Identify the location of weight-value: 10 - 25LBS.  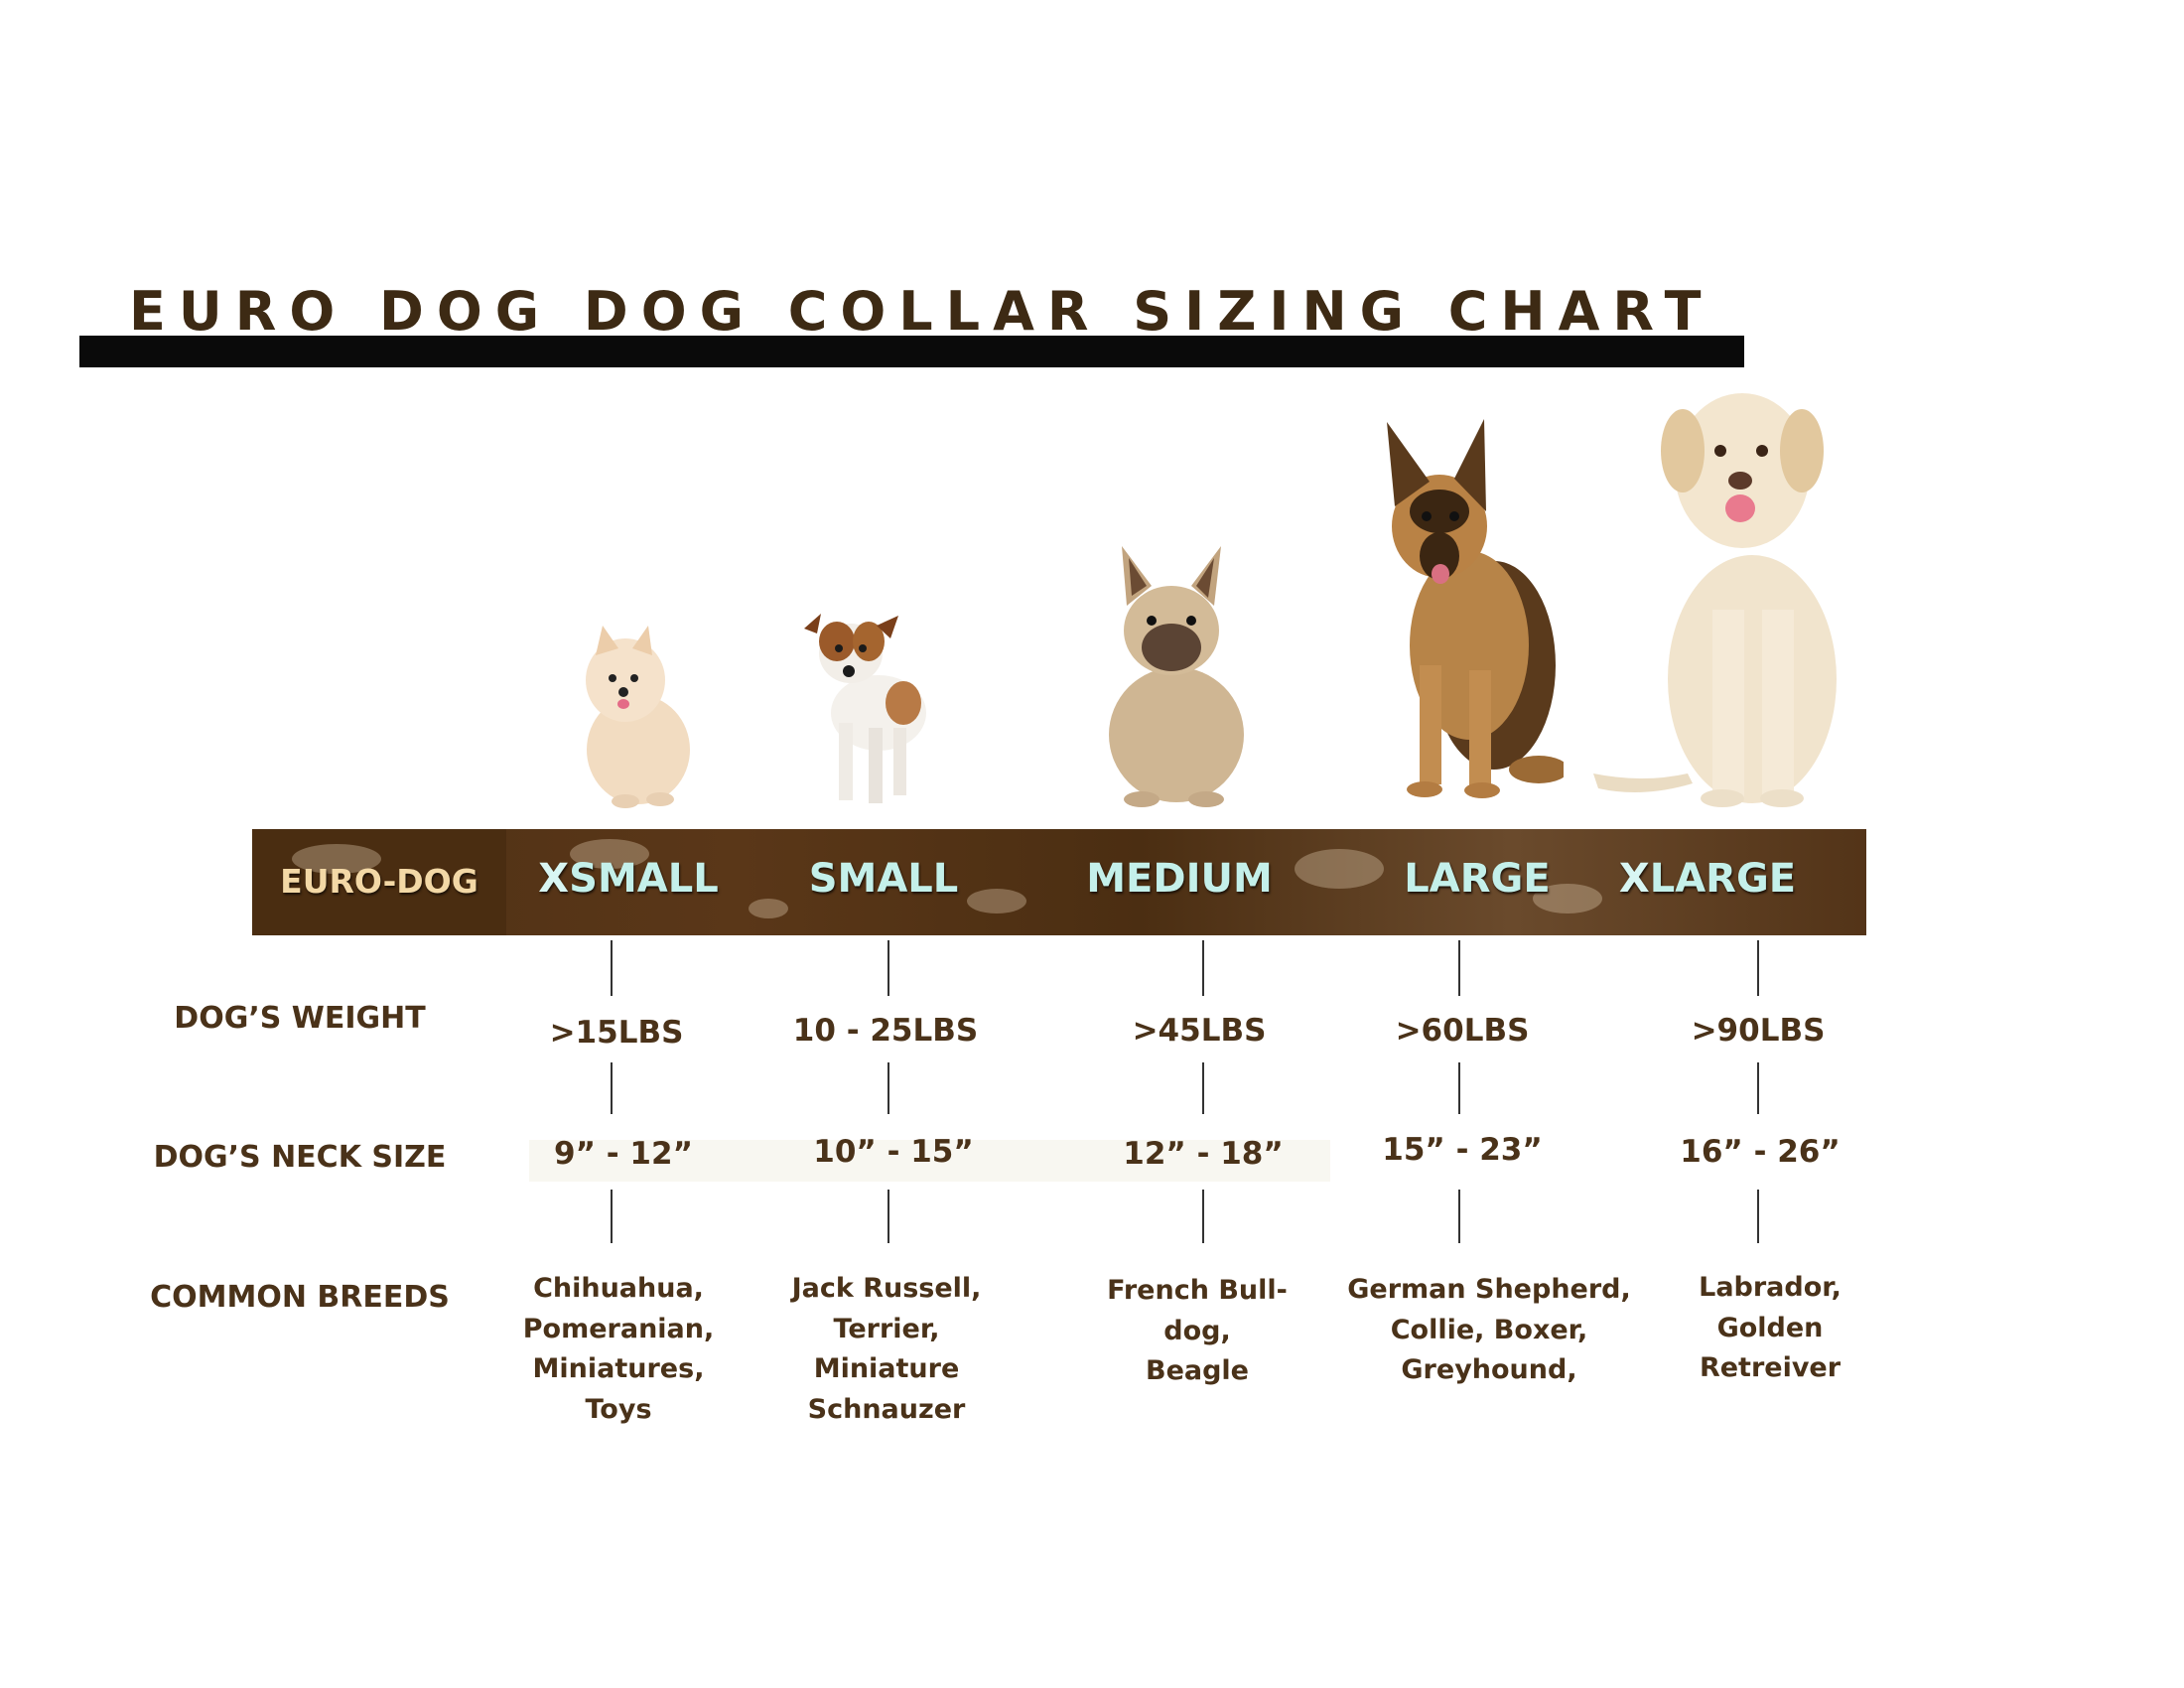
(885, 1031).